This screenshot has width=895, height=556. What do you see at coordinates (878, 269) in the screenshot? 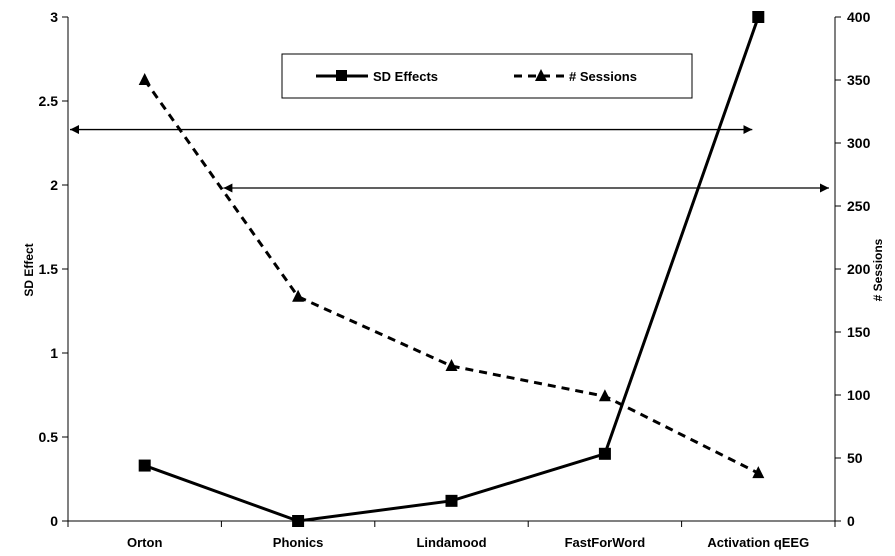
I see `right-axis-title: # Sessions` at bounding box center [878, 269].